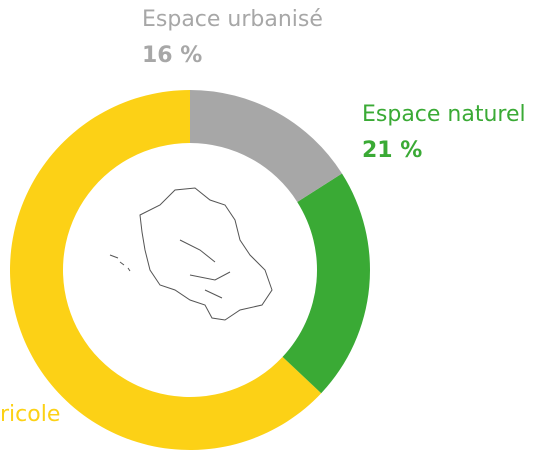 This screenshot has height=461, width=538. Describe the element at coordinates (30, 414) in the screenshot. I see `segment-label: ricole` at that location.